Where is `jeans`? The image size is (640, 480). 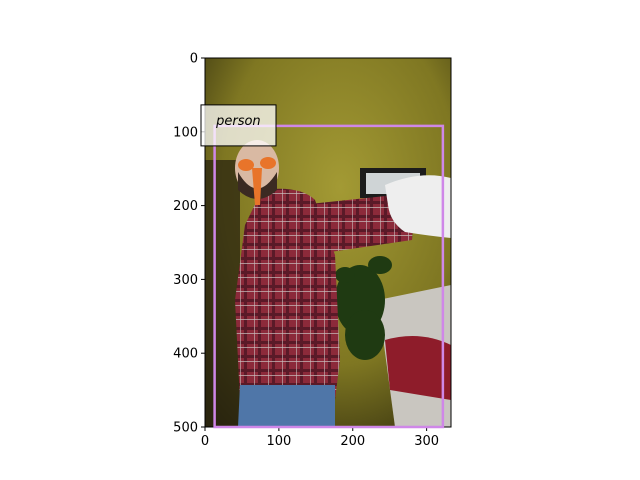 jeans is located at coordinates (286, 406).